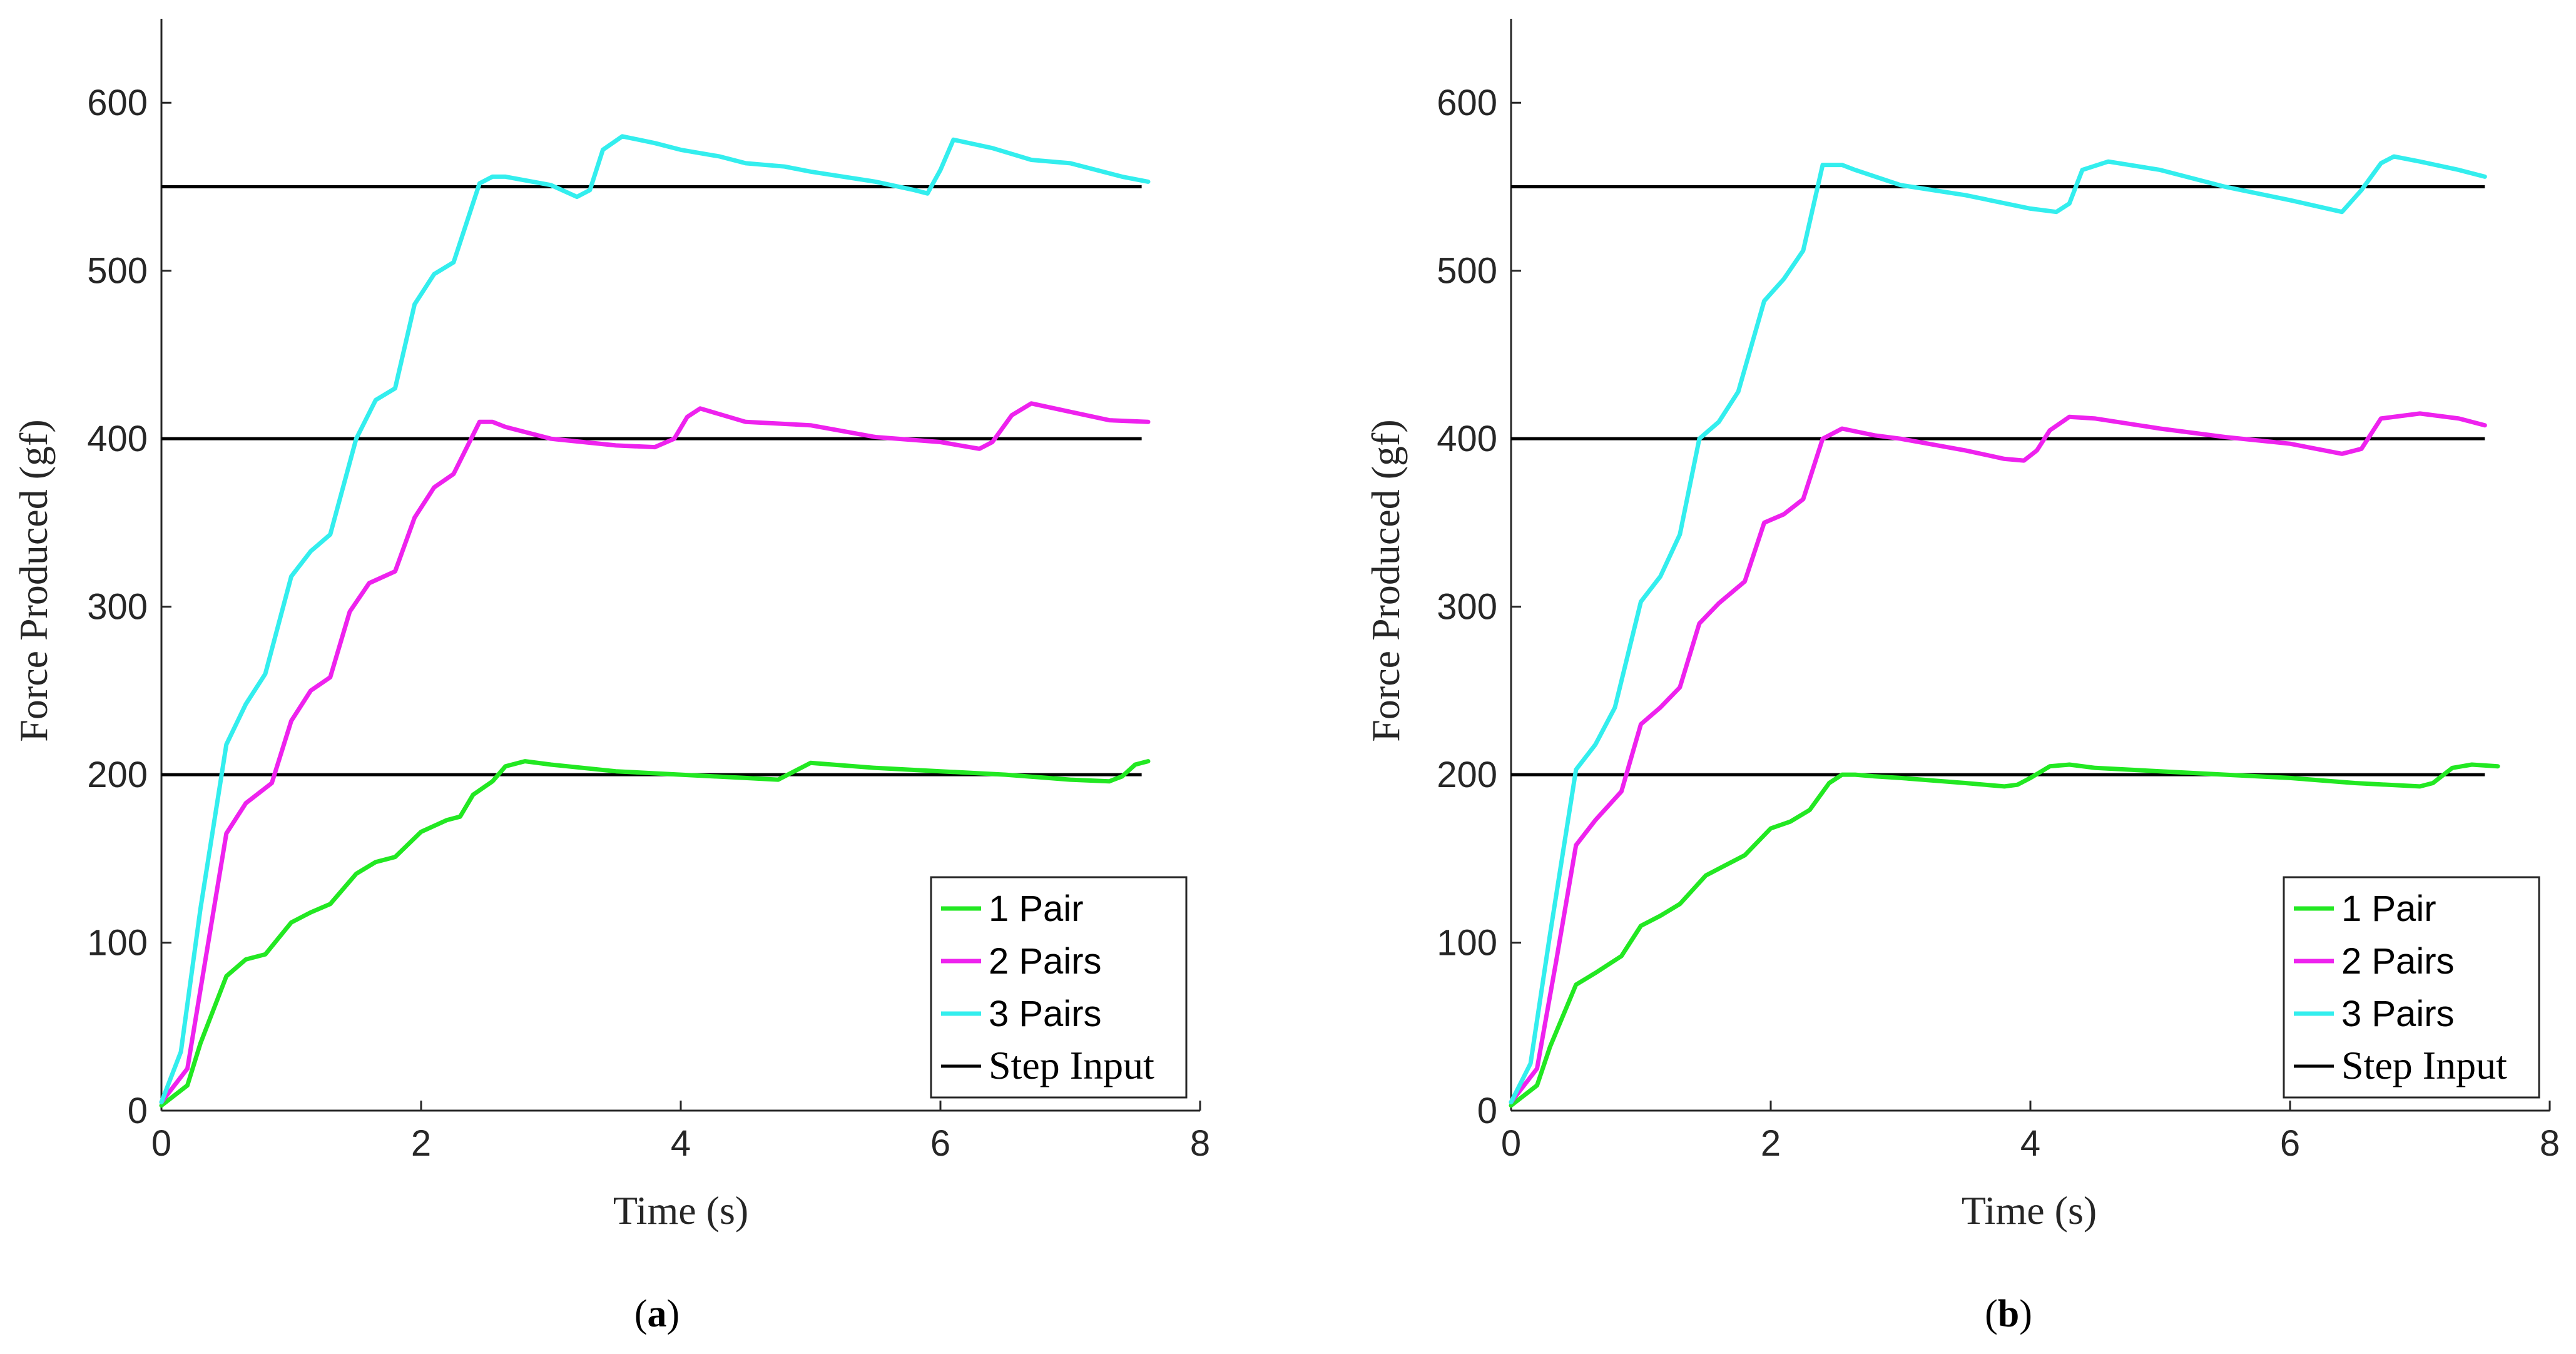 This screenshot has height=1354, width=2576. Describe the element at coordinates (118, 271) in the screenshot. I see `y-tick-label-a: 500` at that location.